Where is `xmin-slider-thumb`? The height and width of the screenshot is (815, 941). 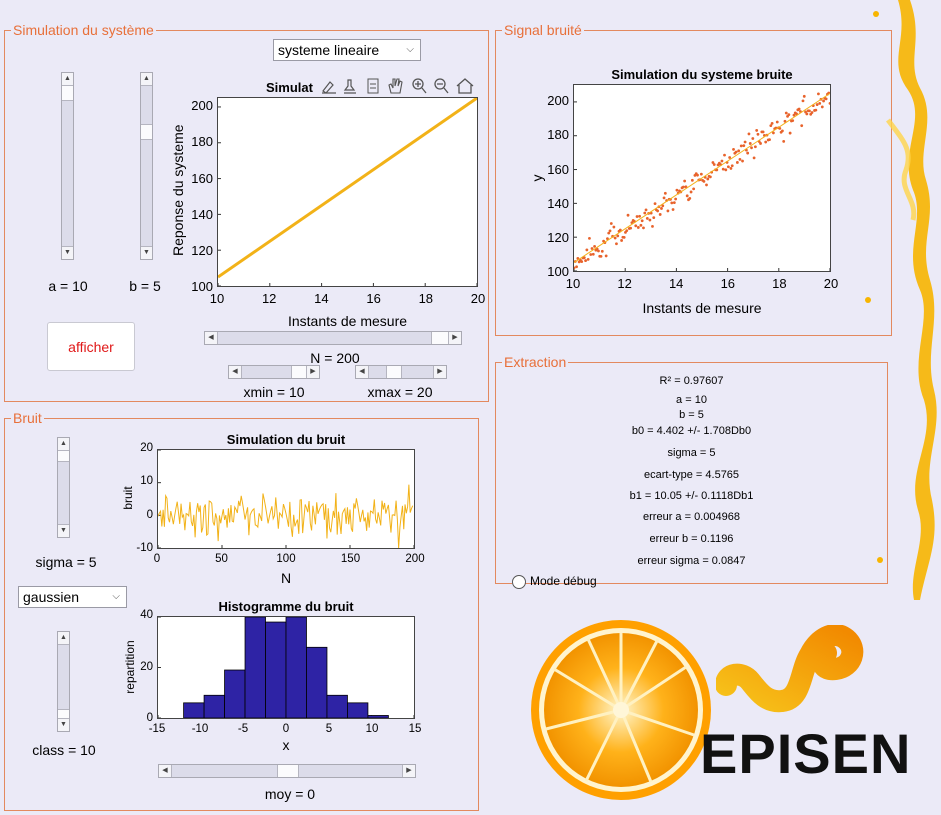 xmin-slider-thumb is located at coordinates (299, 372).